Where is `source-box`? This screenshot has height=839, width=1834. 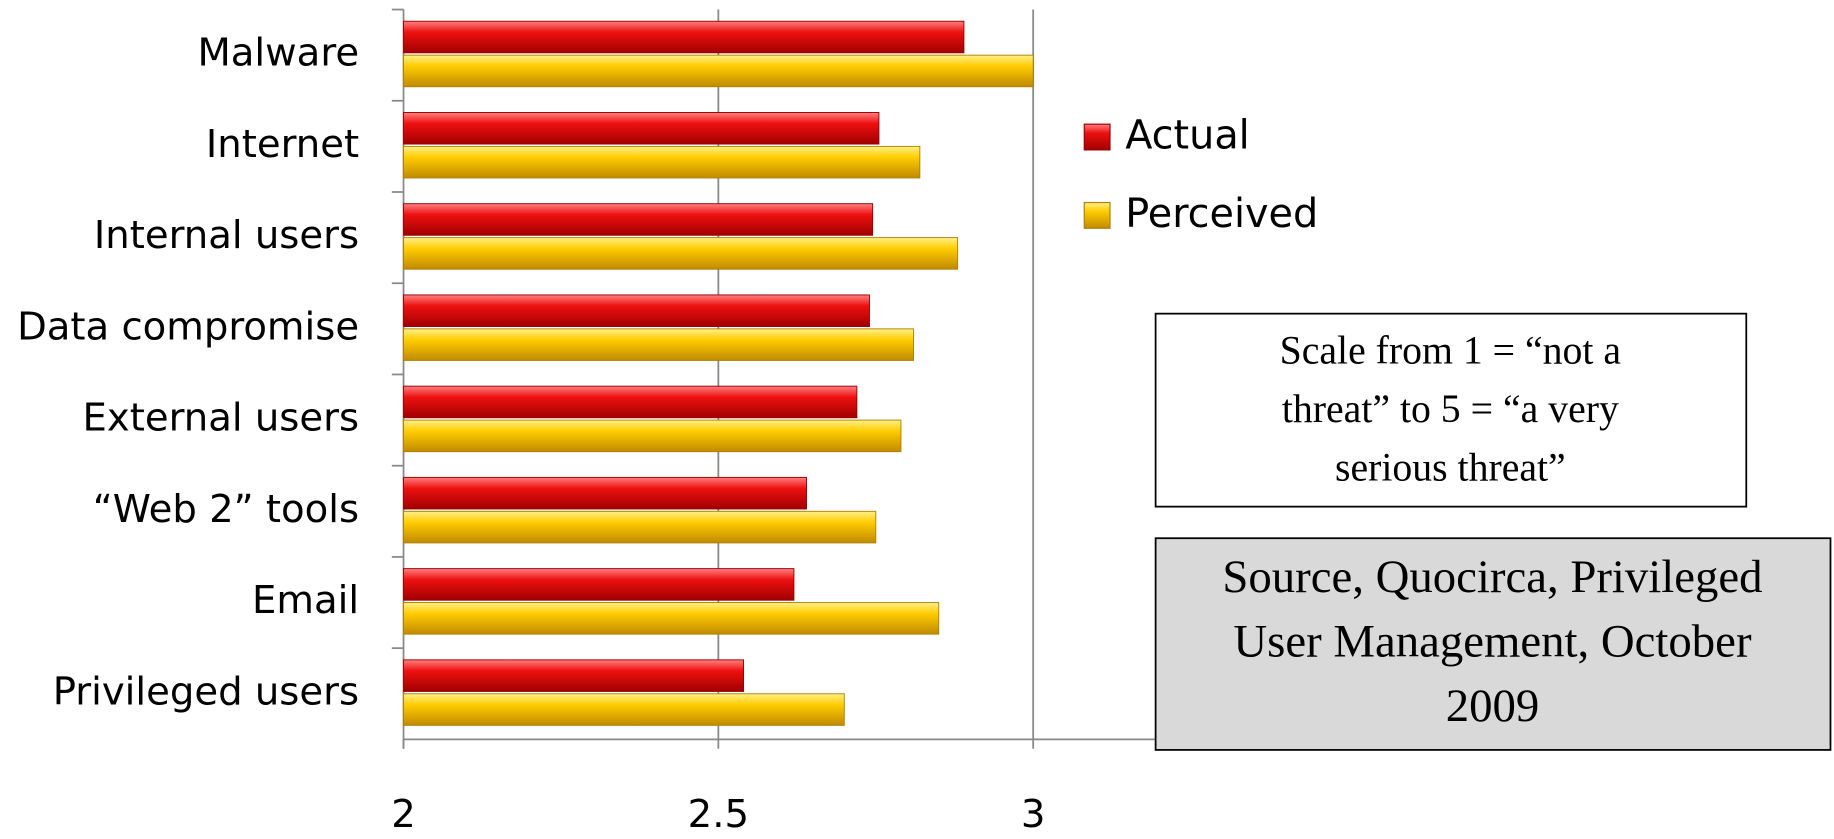
source-box is located at coordinates (1493, 644).